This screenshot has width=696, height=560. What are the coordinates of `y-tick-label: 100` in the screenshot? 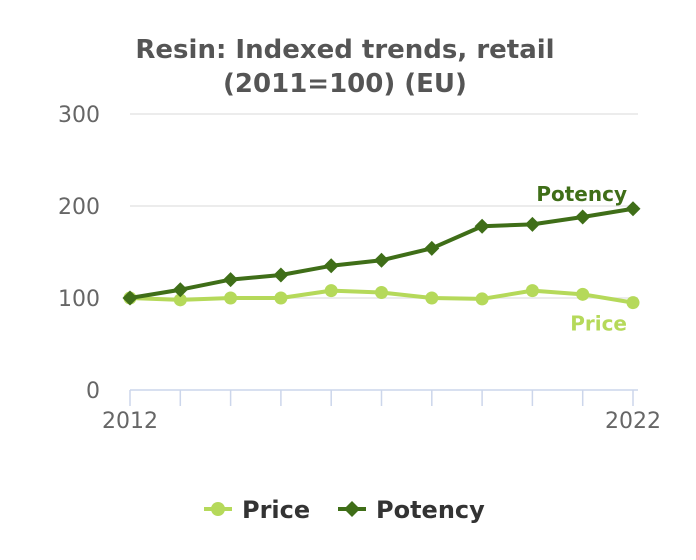 It's located at (79, 299).